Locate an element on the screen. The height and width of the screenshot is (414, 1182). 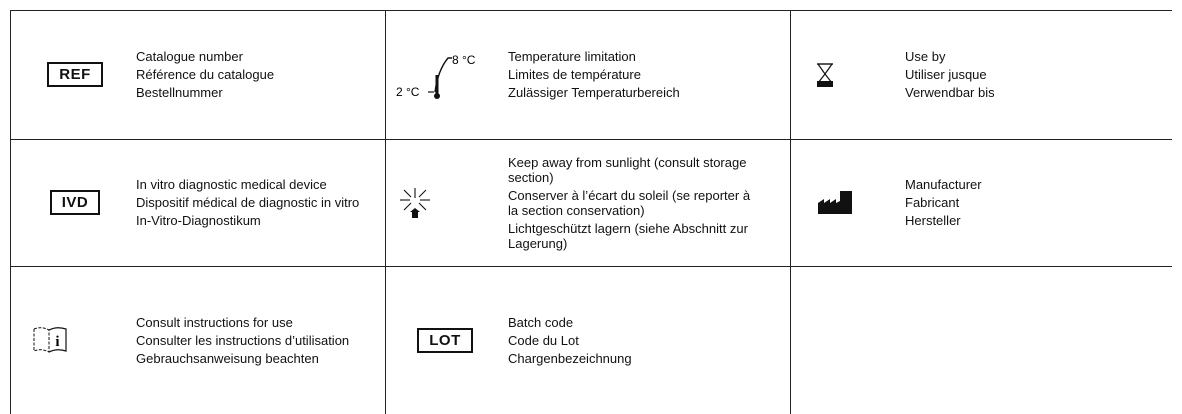
svg-text: i is located at coordinates (57, 342).